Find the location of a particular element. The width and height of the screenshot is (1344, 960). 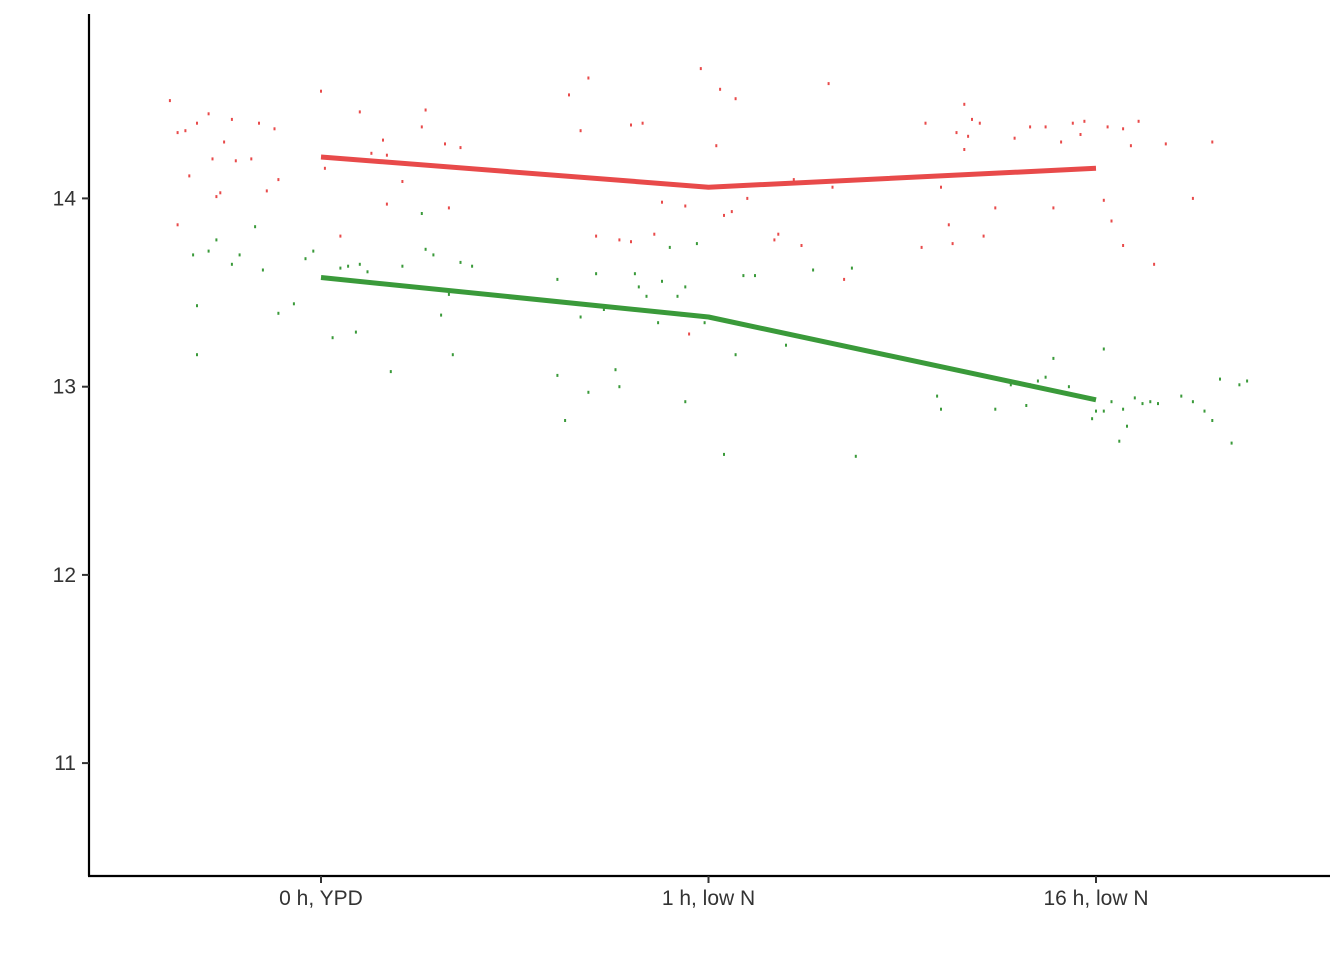

x-tick-label: 1 h, low N is located at coordinates (708, 898).